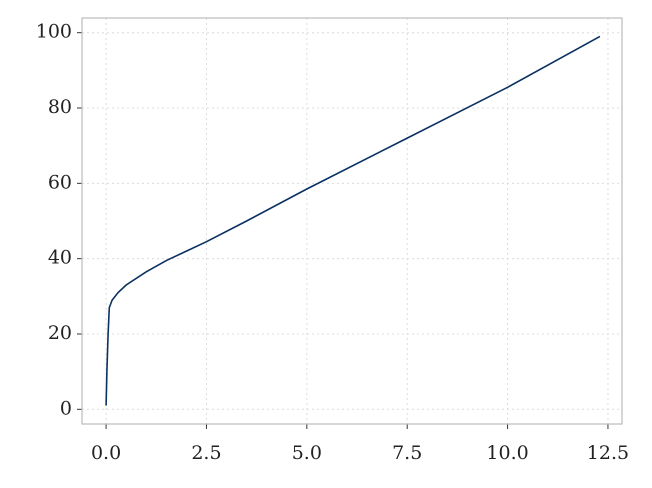  I want to click on y-tick-label: 20, so click(60, 333).